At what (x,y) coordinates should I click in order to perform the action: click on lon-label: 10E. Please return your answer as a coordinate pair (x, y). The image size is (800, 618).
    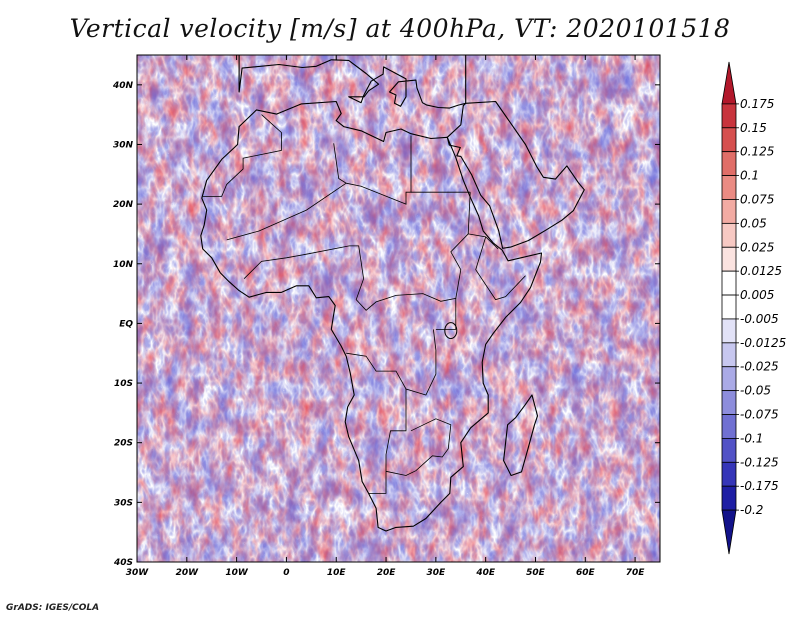
    Looking at the image, I should click on (337, 573).